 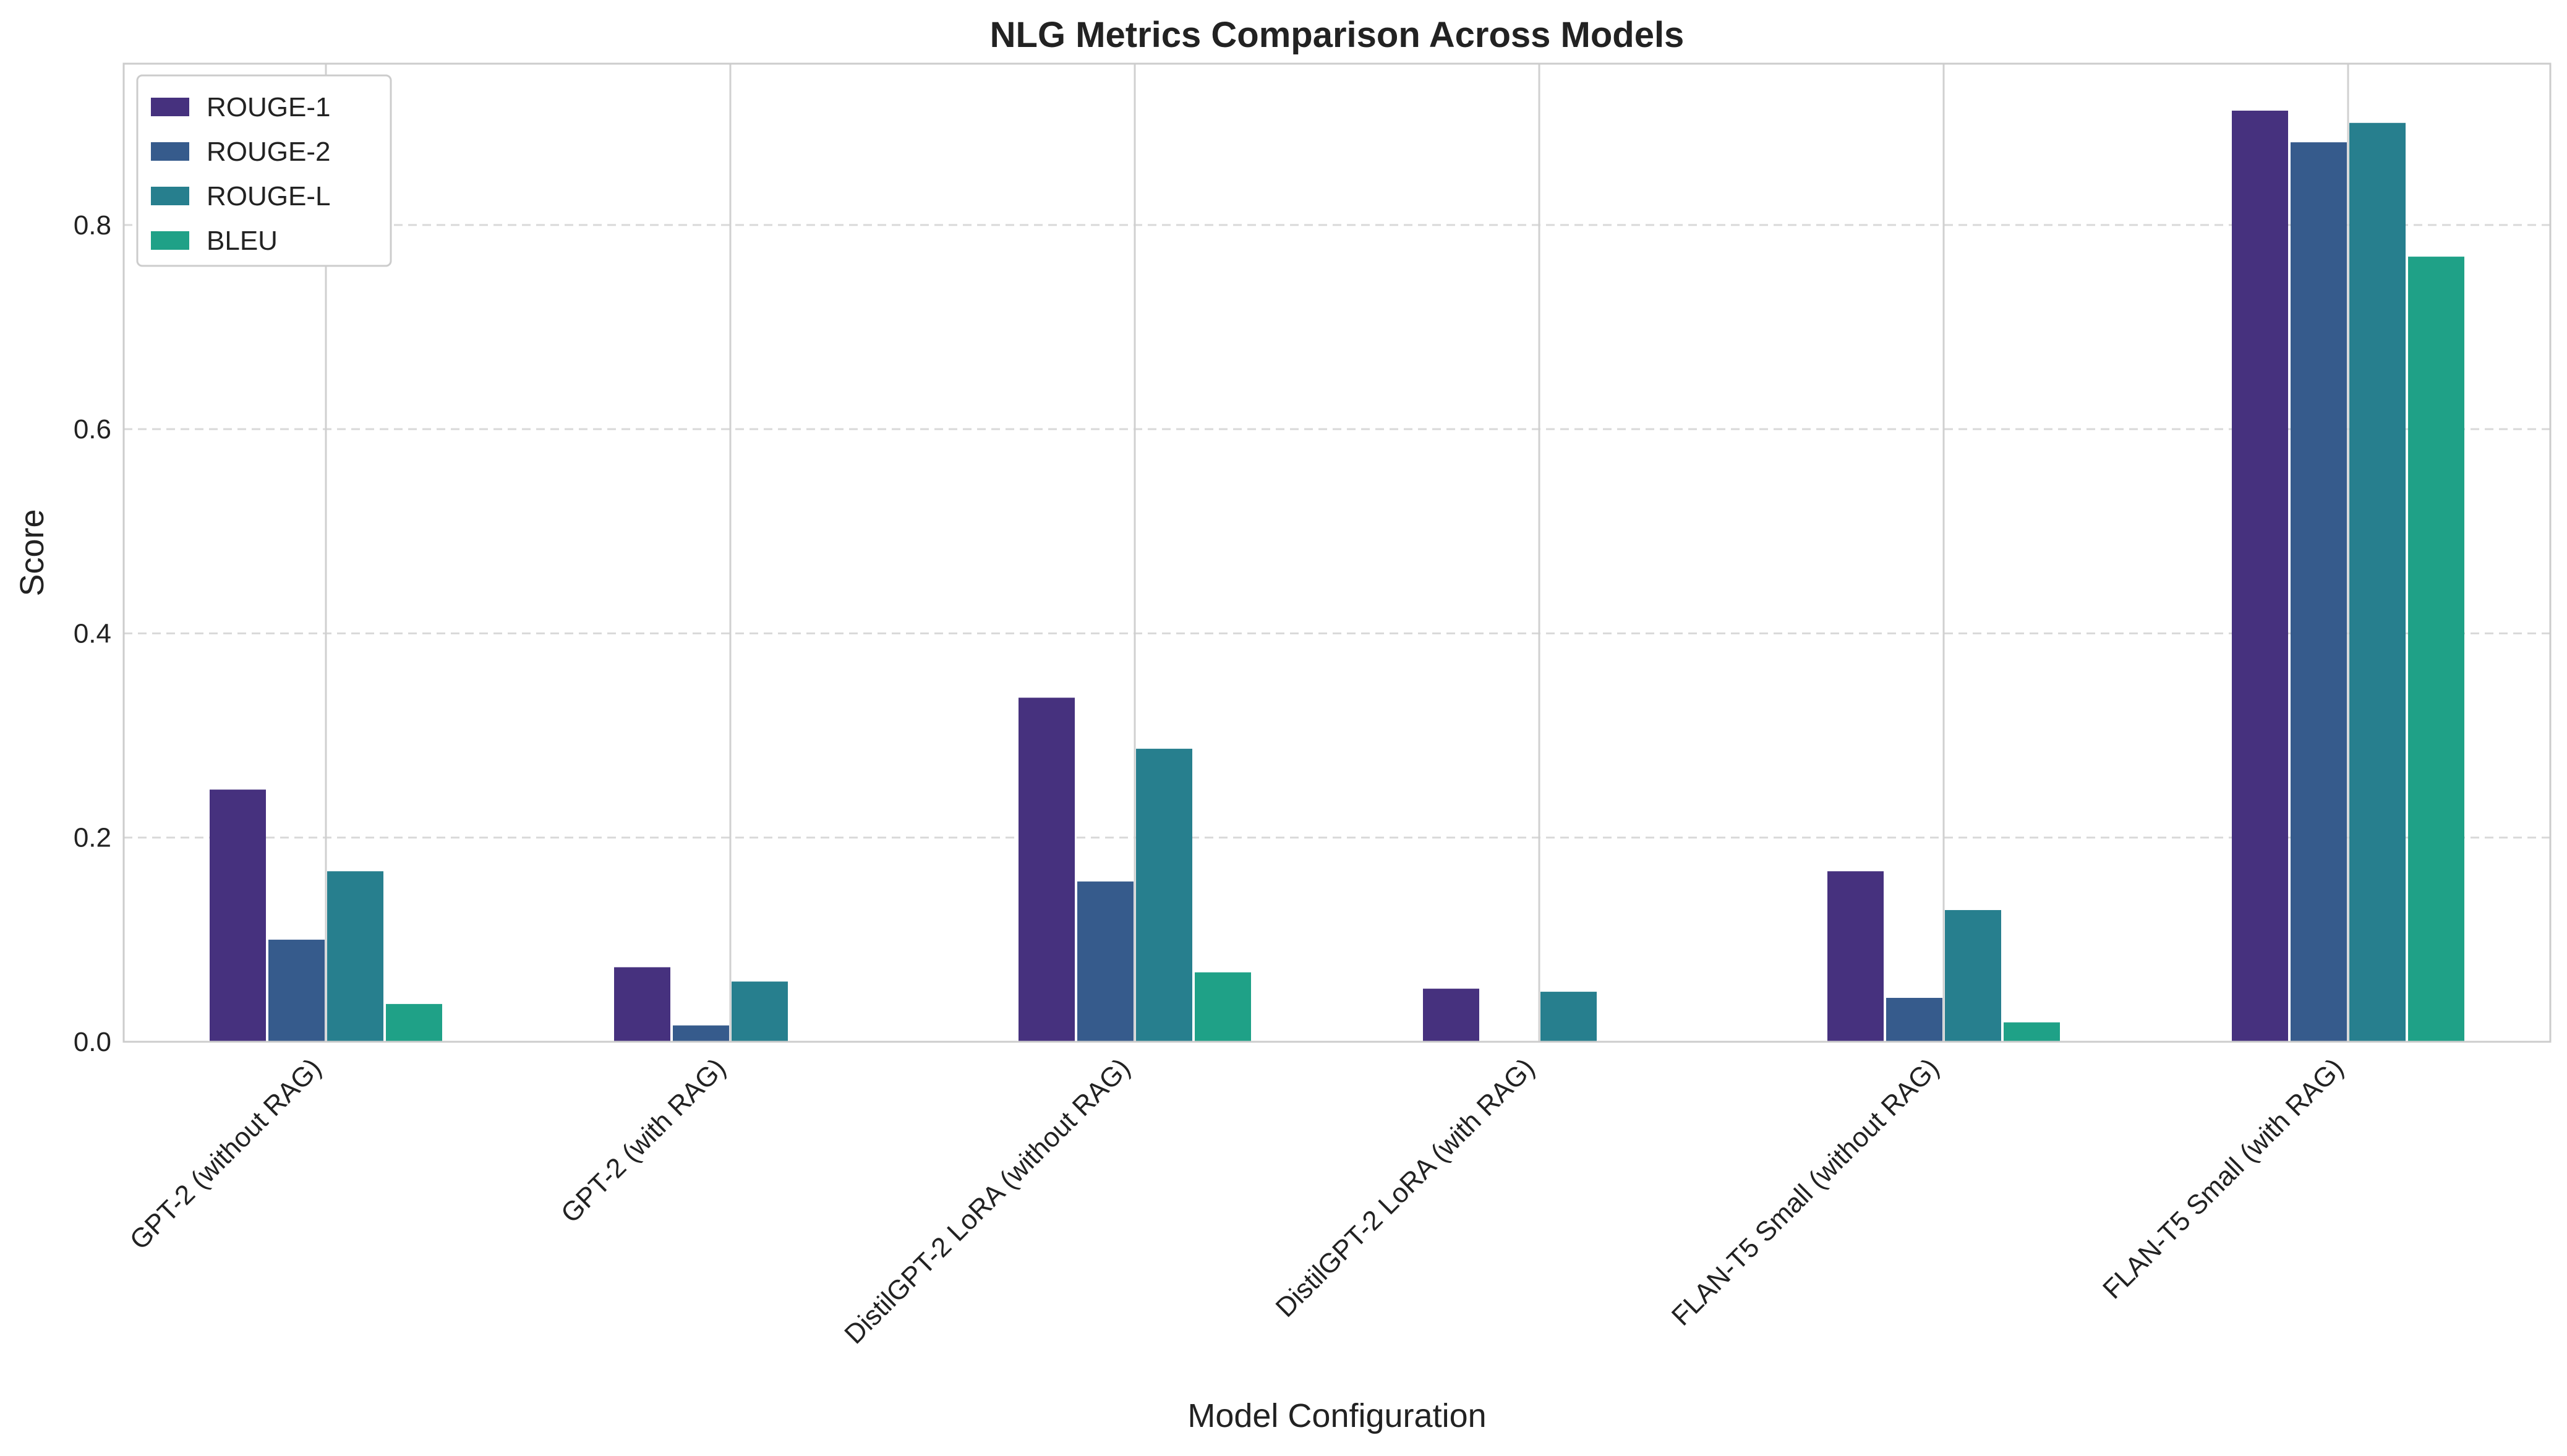 What do you see at coordinates (644, 1140) in the screenshot?
I see `x-tick-label: GPT-2 (with RAG)` at bounding box center [644, 1140].